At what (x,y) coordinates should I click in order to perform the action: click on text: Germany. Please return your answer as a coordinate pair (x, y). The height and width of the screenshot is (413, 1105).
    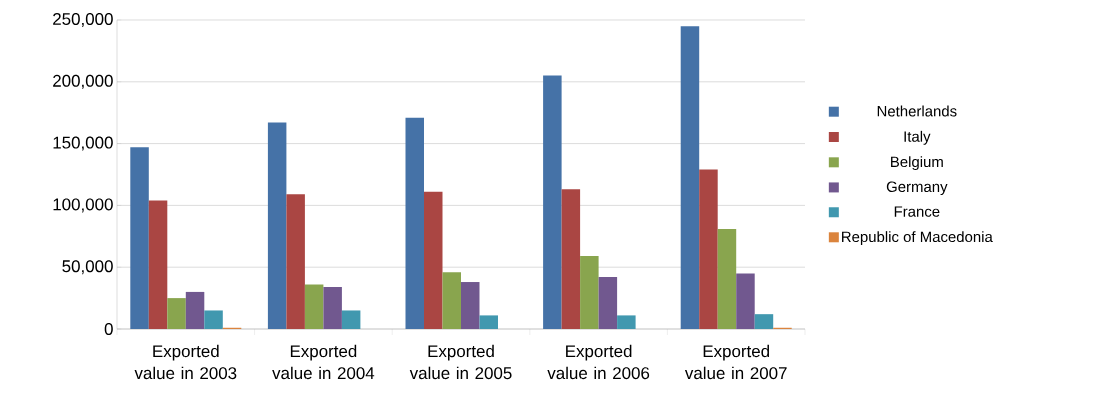
    Looking at the image, I should click on (917, 188).